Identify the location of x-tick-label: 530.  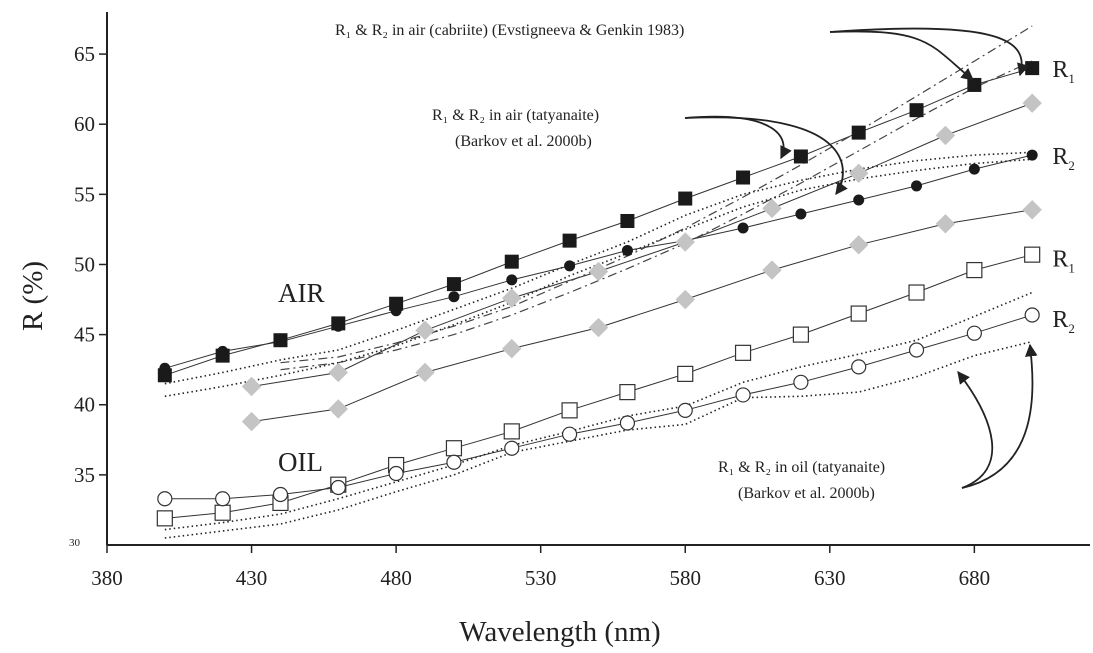
(541, 578).